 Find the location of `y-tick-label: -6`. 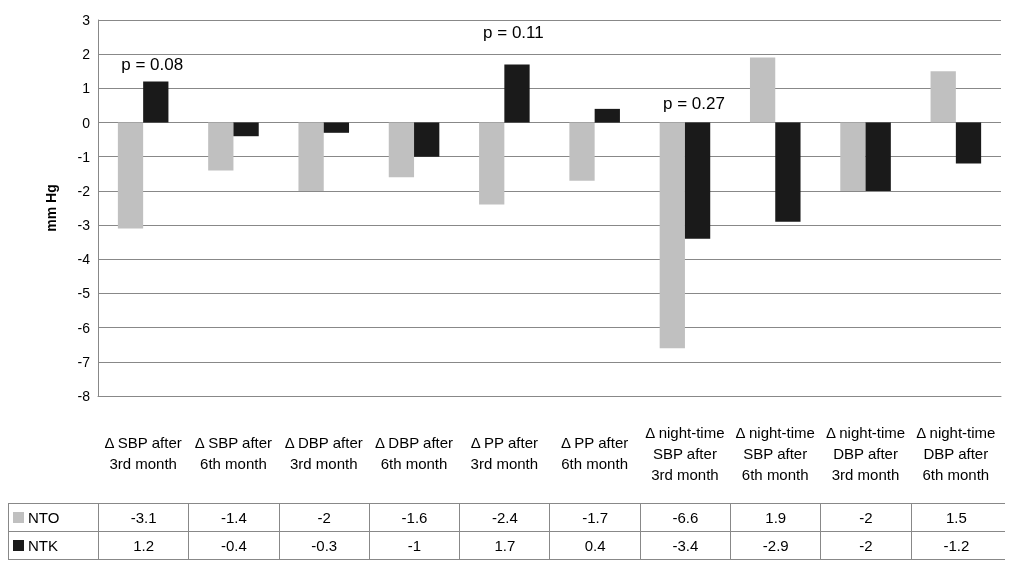

y-tick-label: -6 is located at coordinates (84, 327).